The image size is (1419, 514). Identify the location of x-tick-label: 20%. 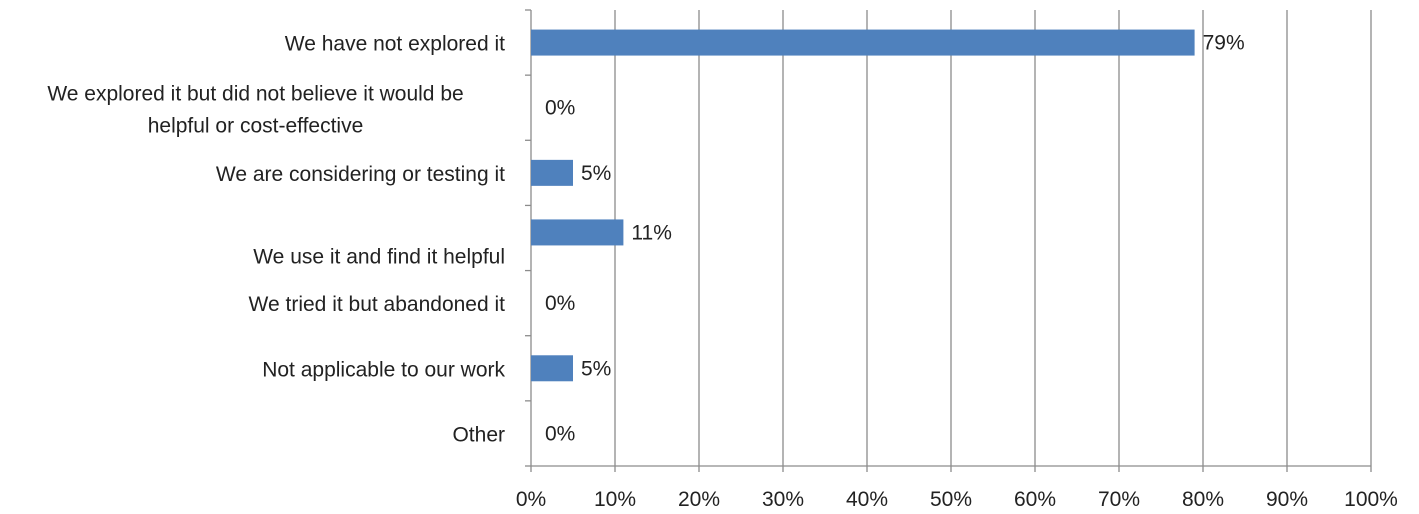
(699, 499).